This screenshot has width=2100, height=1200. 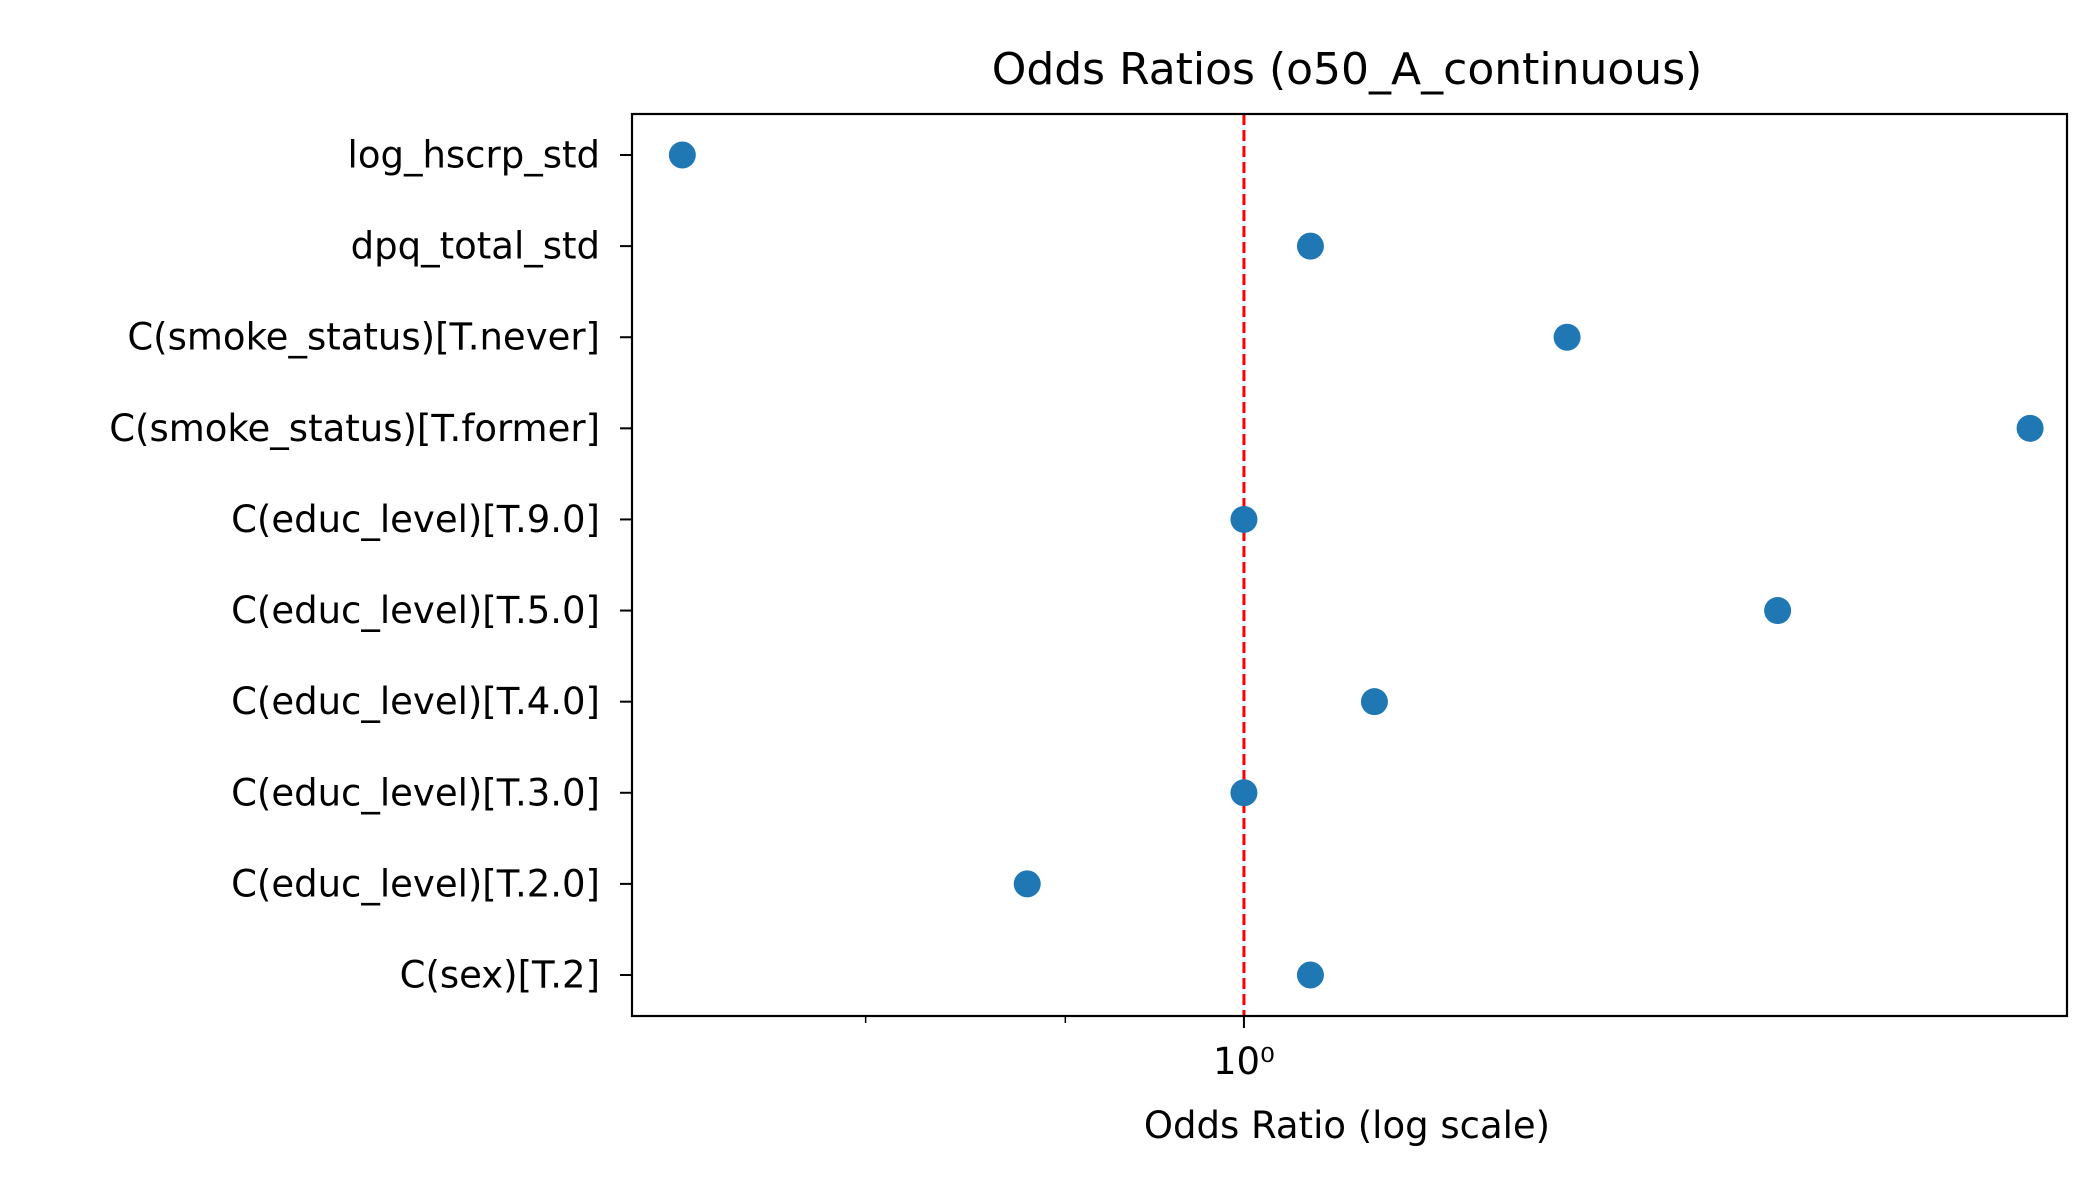 I want to click on x-axis: 10⁰, so click(x=1069, y=1049).